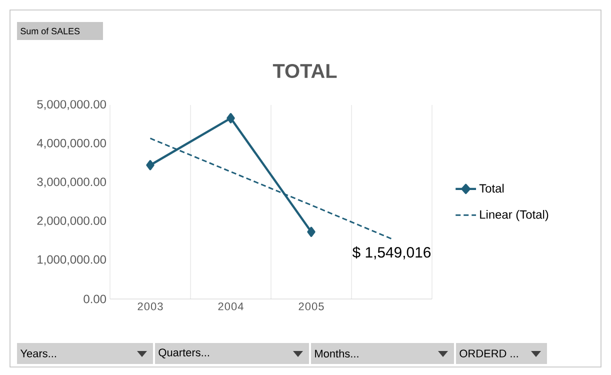 Image resolution: width=611 pixels, height=375 pixels. I want to click on x-tick-label: 2003, so click(150, 306).